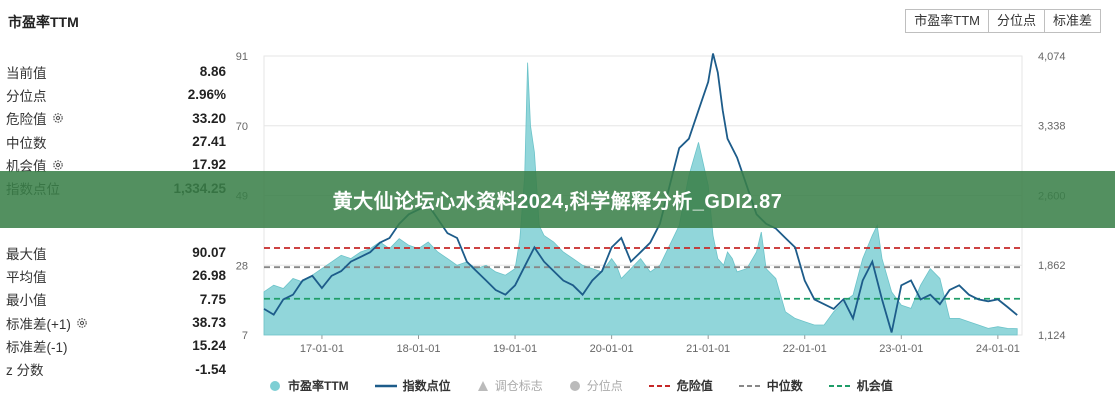 Image resolution: width=1115 pixels, height=400 pixels. Describe the element at coordinates (210, 369) in the screenshot. I see `stat-value: -1.54` at that location.